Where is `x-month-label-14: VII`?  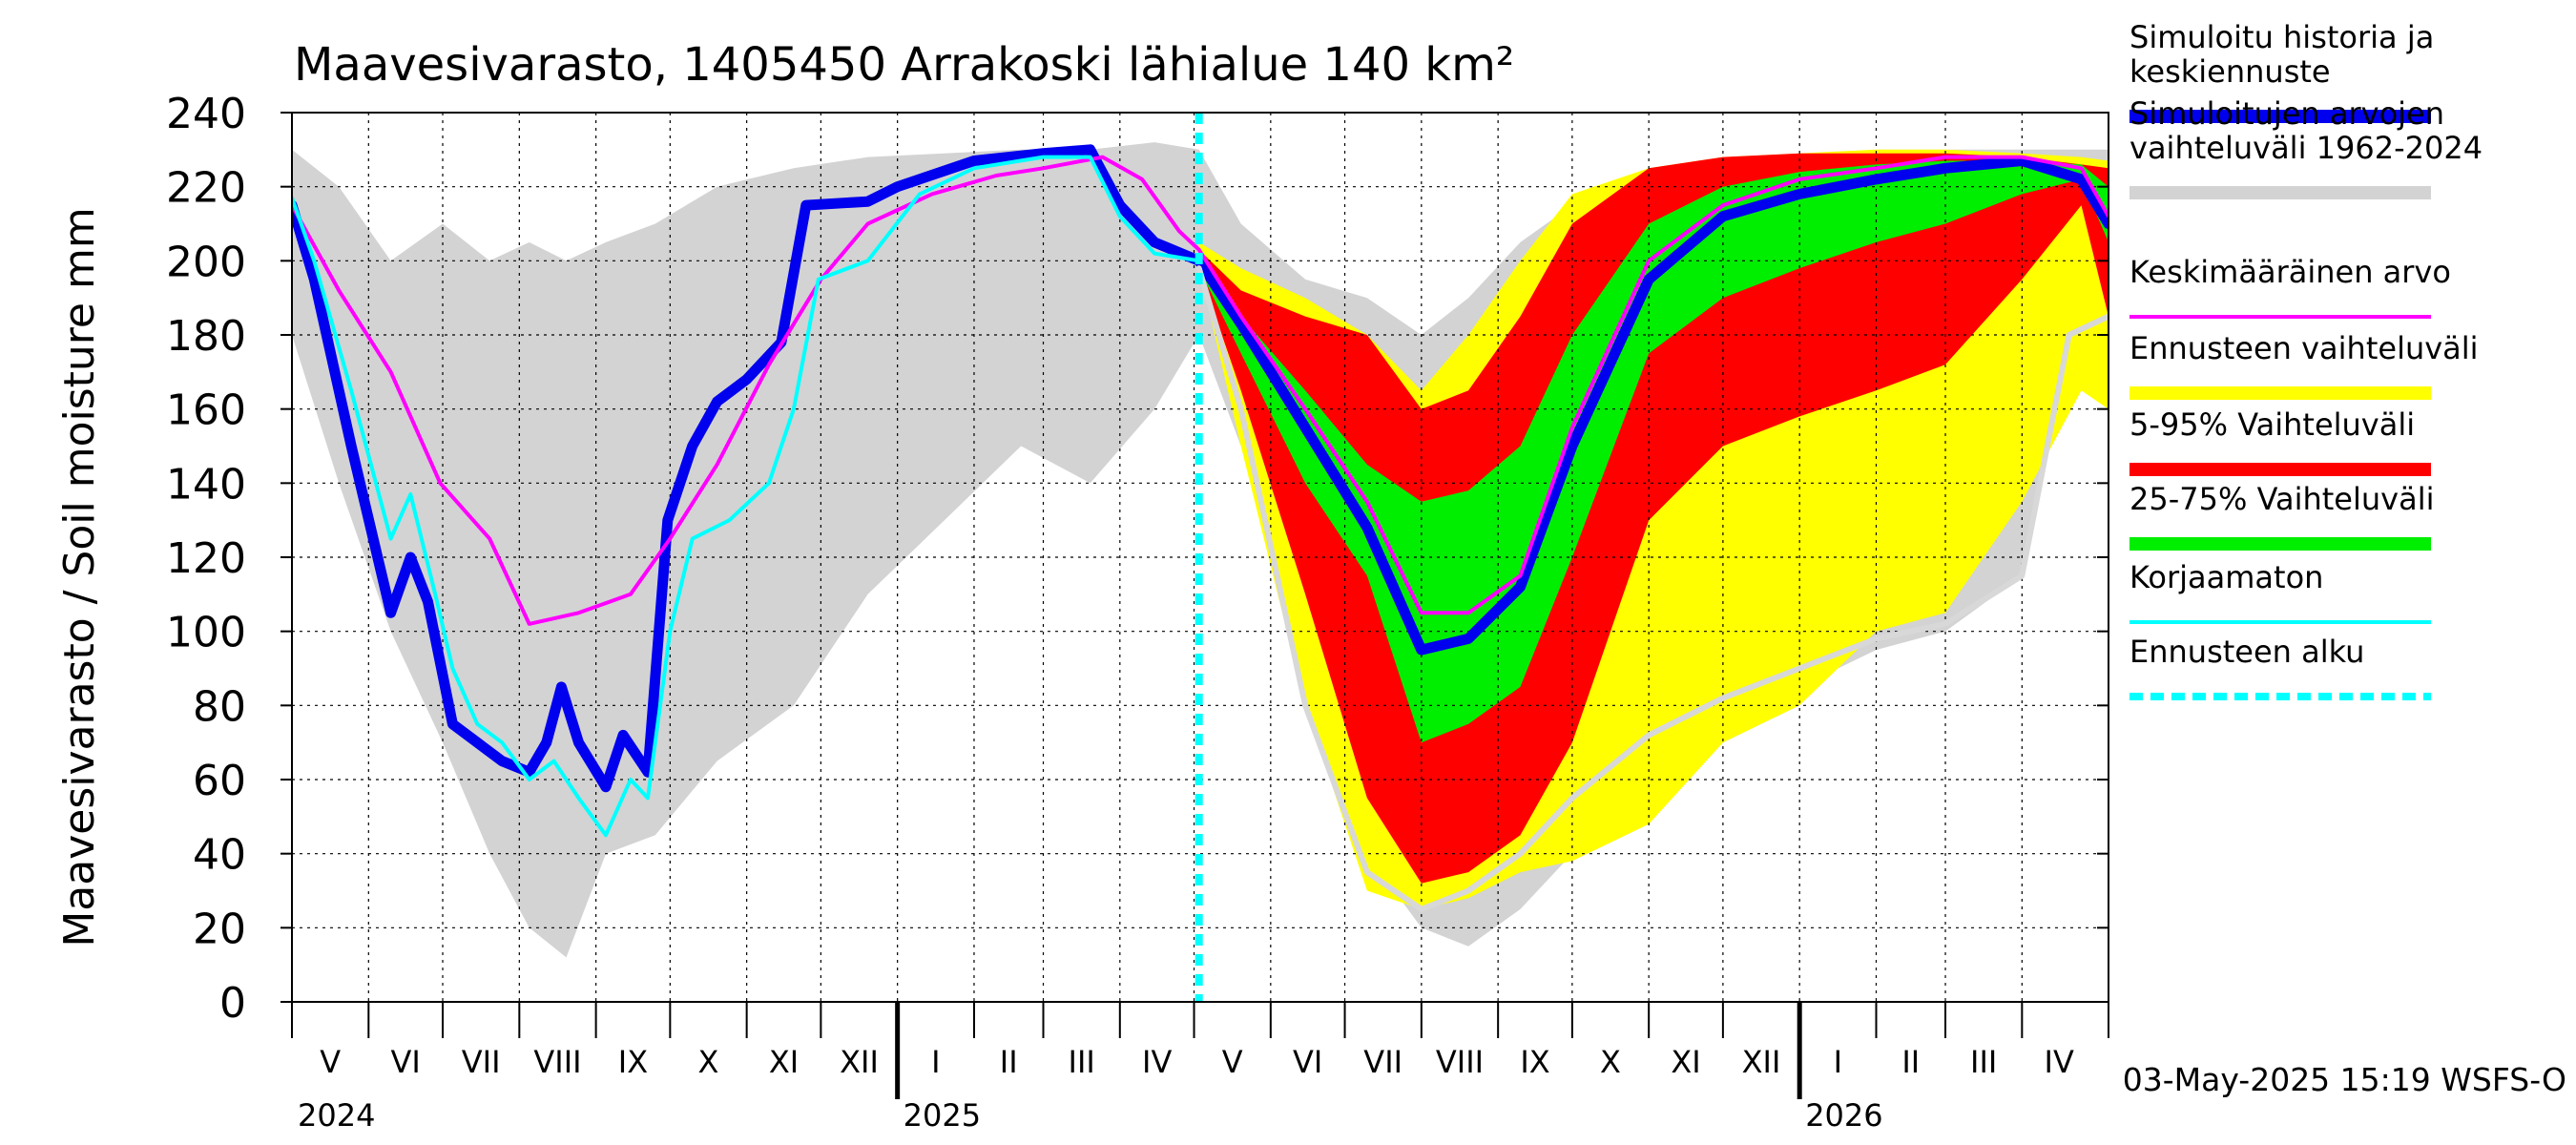 x-month-label-14: VII is located at coordinates (1382, 1062).